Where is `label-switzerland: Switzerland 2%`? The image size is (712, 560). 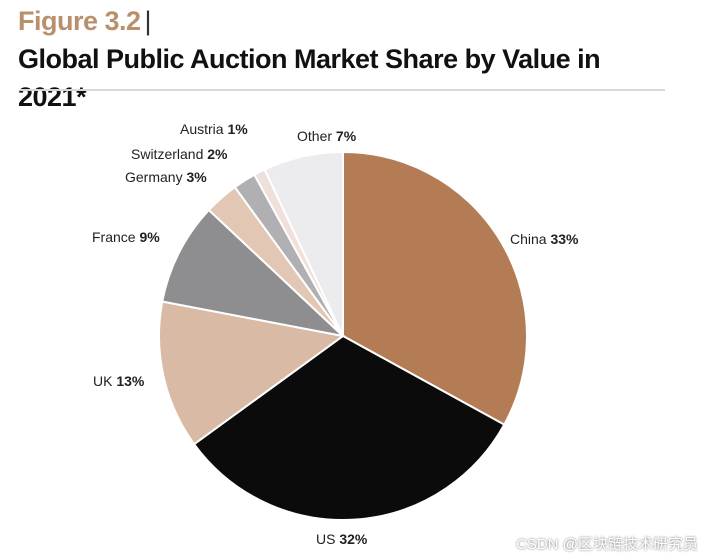 label-switzerland: Switzerland 2% is located at coordinates (179, 154).